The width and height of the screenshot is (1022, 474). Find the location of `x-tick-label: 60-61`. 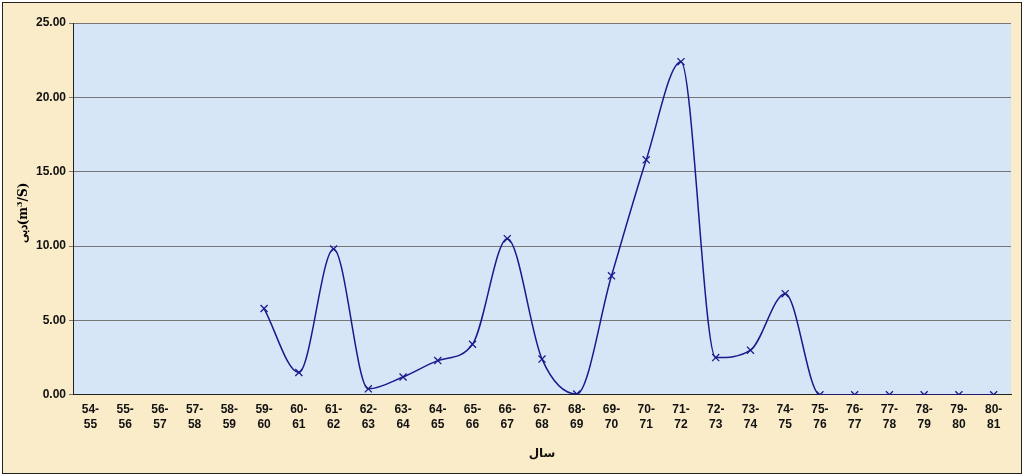

x-tick-label: 60-61 is located at coordinates (299, 416).